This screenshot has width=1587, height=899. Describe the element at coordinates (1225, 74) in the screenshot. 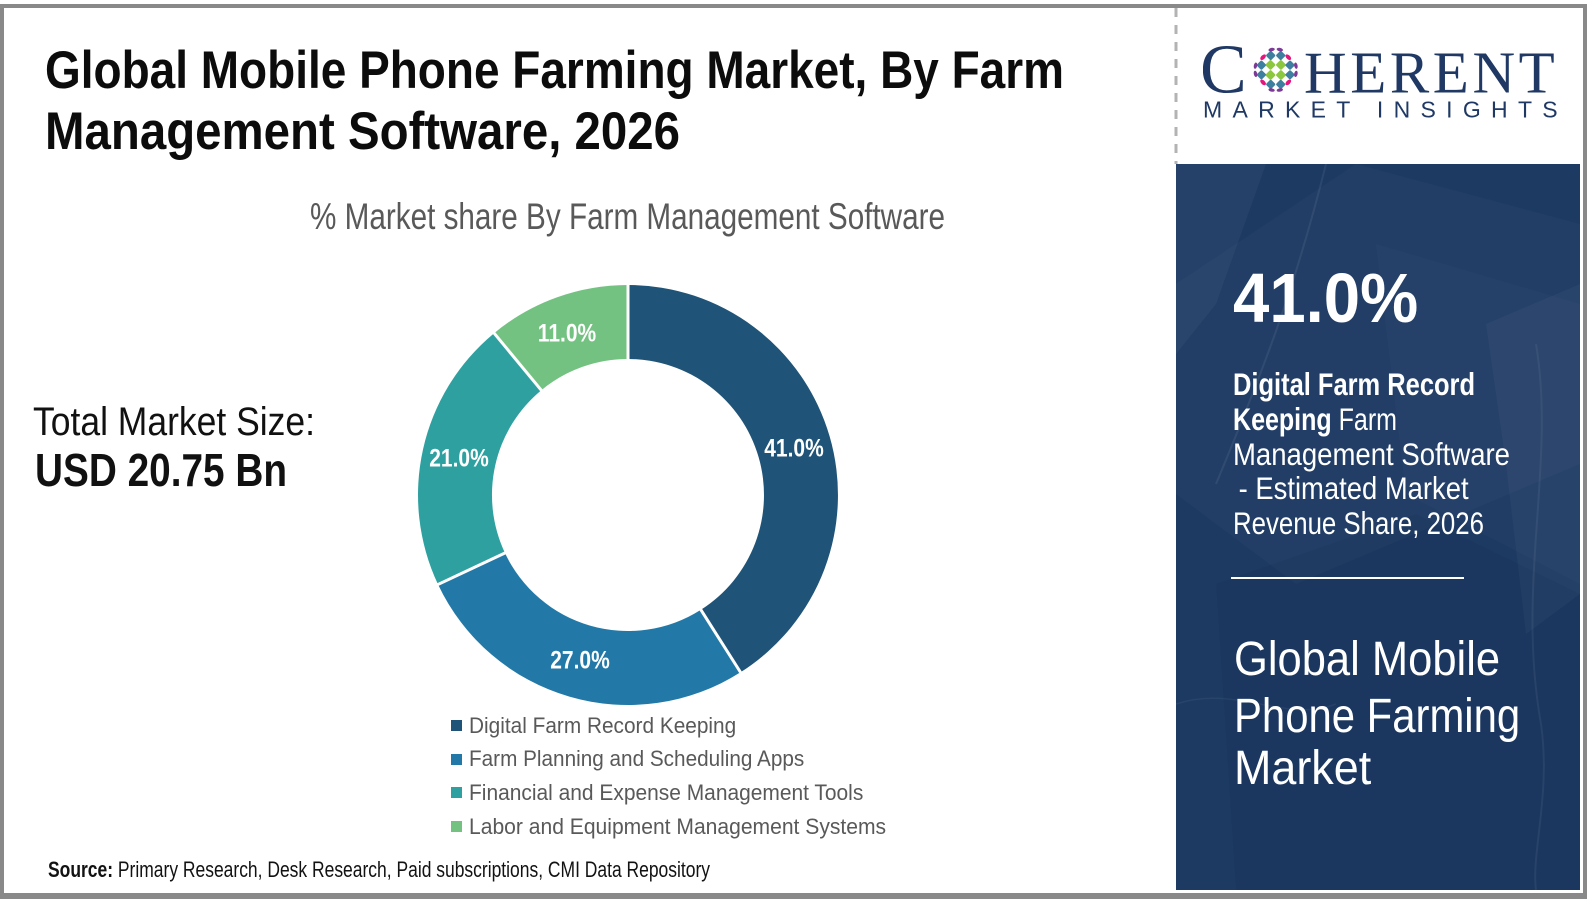

I see `svg-text: C` at that location.